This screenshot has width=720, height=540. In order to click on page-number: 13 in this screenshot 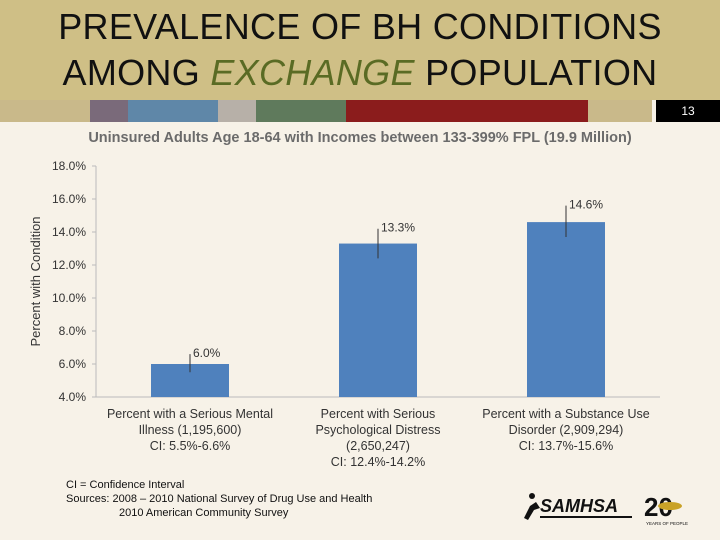, I will do `click(688, 111)`.